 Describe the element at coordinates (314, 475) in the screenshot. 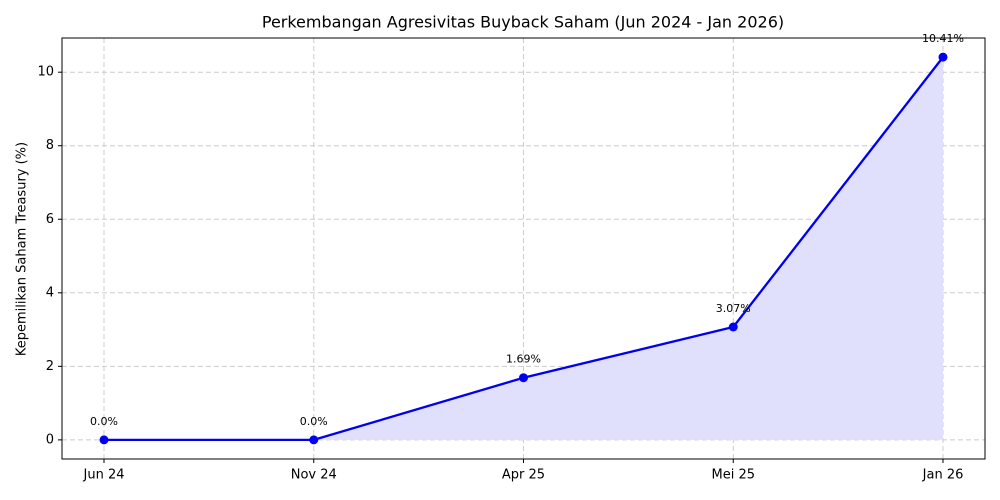

I see `x-tick-label: Nov 24` at that location.